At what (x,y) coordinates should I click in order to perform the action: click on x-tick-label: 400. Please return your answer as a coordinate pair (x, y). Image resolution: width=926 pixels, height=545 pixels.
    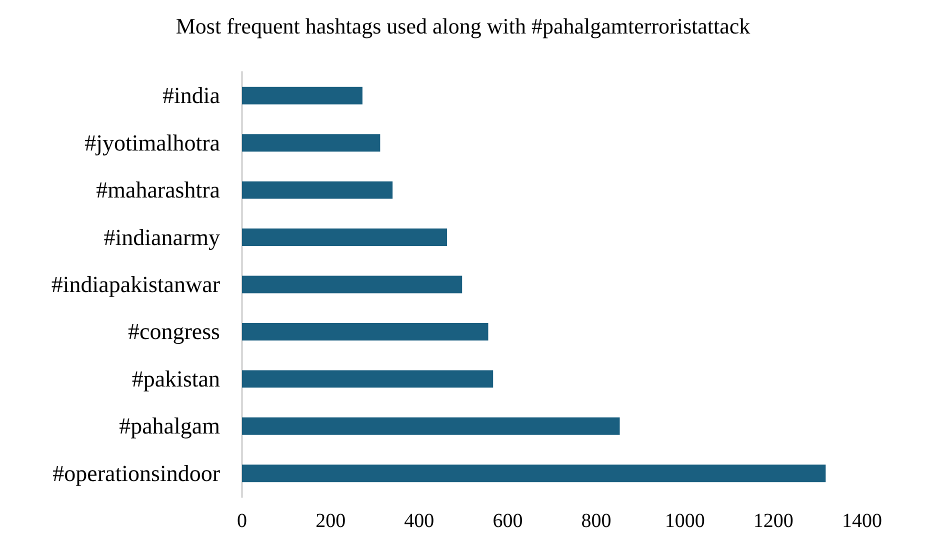
    Looking at the image, I should click on (419, 521).